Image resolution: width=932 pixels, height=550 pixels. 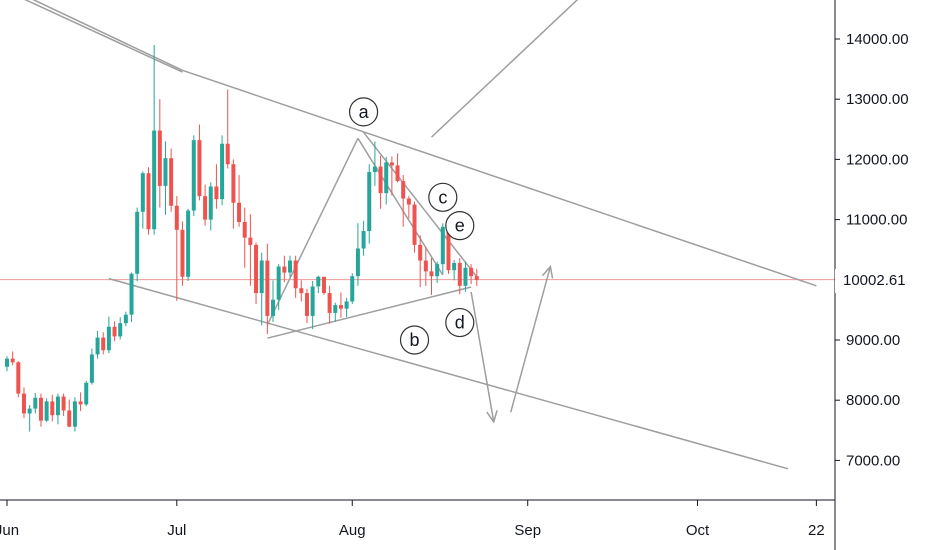 I want to click on current-price-label: 10002.61, so click(x=883, y=281).